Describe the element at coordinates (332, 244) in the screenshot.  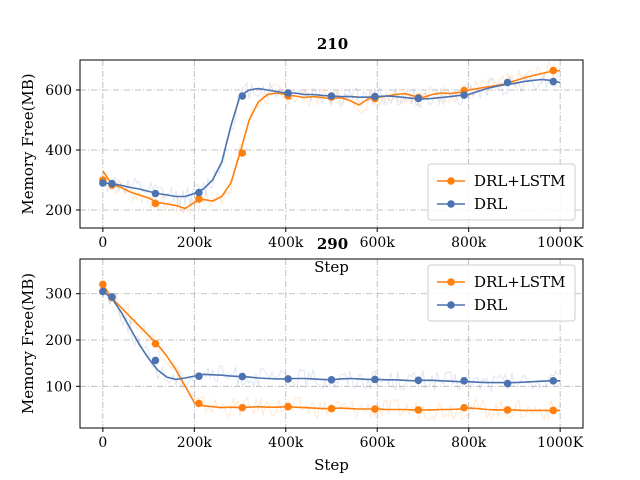
I see `chart-title: 290` at that location.